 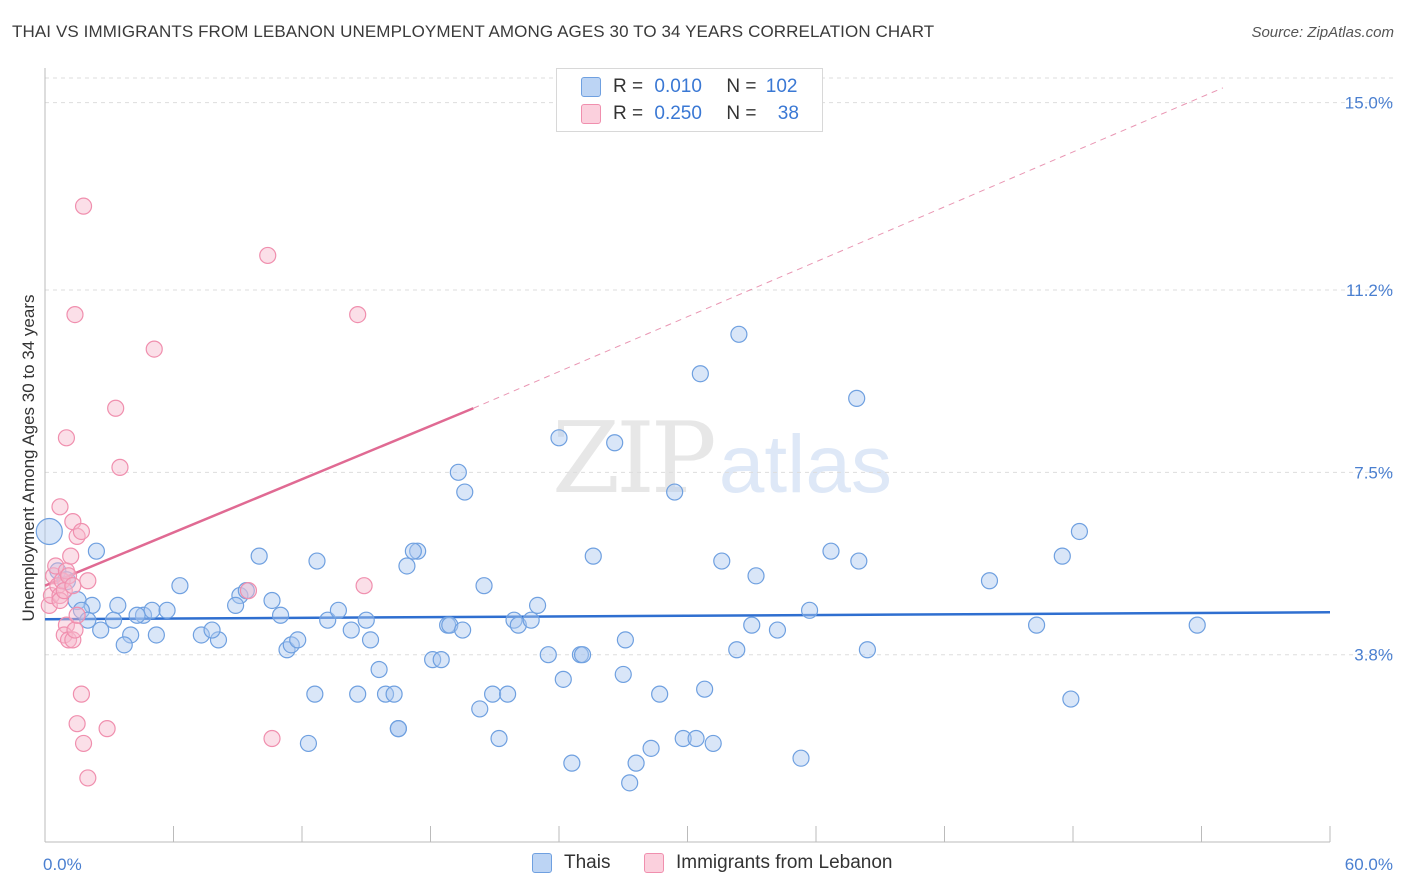 What do you see at coordinates (542, 863) in the screenshot?
I see `thais-legend-swatch` at bounding box center [542, 863].